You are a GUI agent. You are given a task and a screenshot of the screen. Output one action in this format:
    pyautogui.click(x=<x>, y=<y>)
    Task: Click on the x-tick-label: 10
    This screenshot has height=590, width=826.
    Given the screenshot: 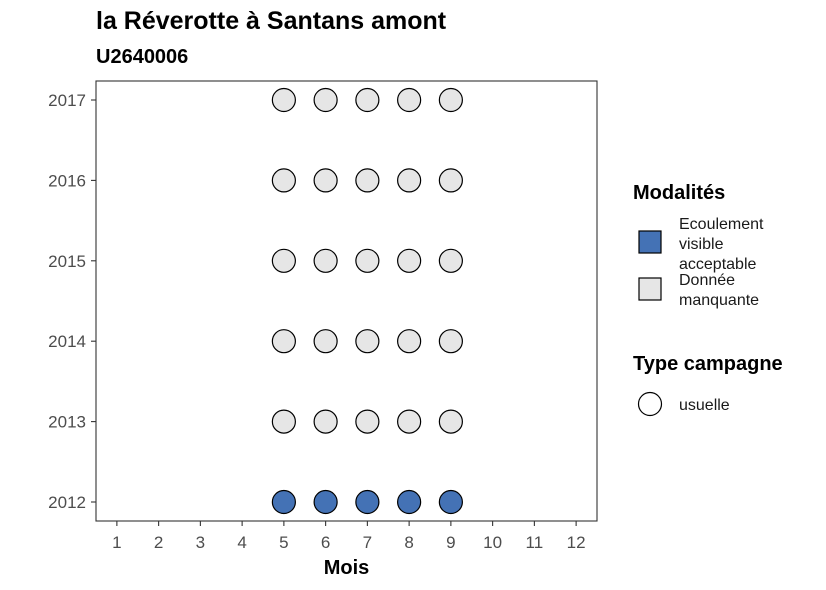 What is the action you would take?
    pyautogui.click(x=492, y=542)
    